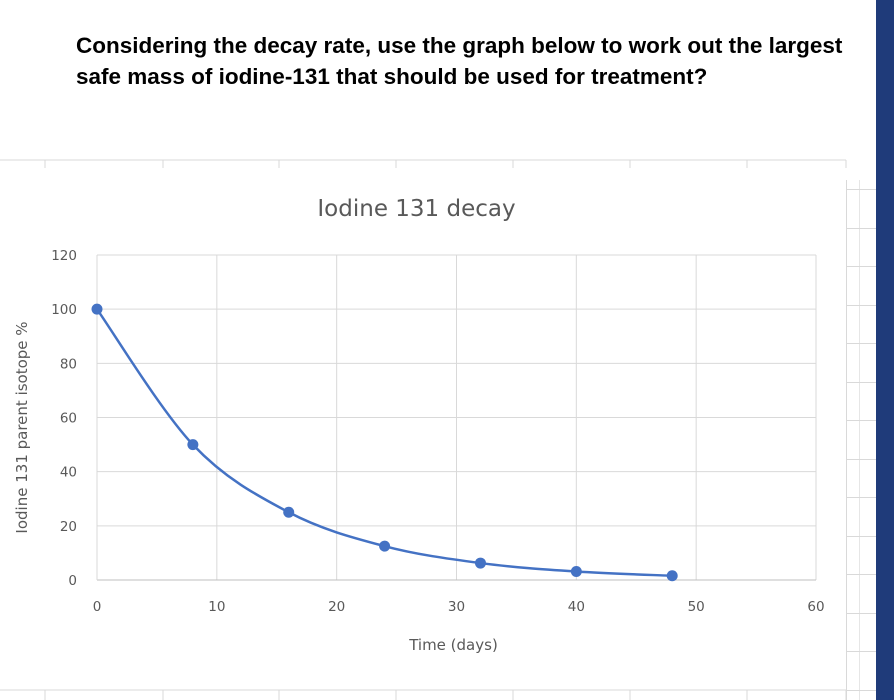  What do you see at coordinates (216, 607) in the screenshot?
I see `x-tick-label: 10` at bounding box center [216, 607].